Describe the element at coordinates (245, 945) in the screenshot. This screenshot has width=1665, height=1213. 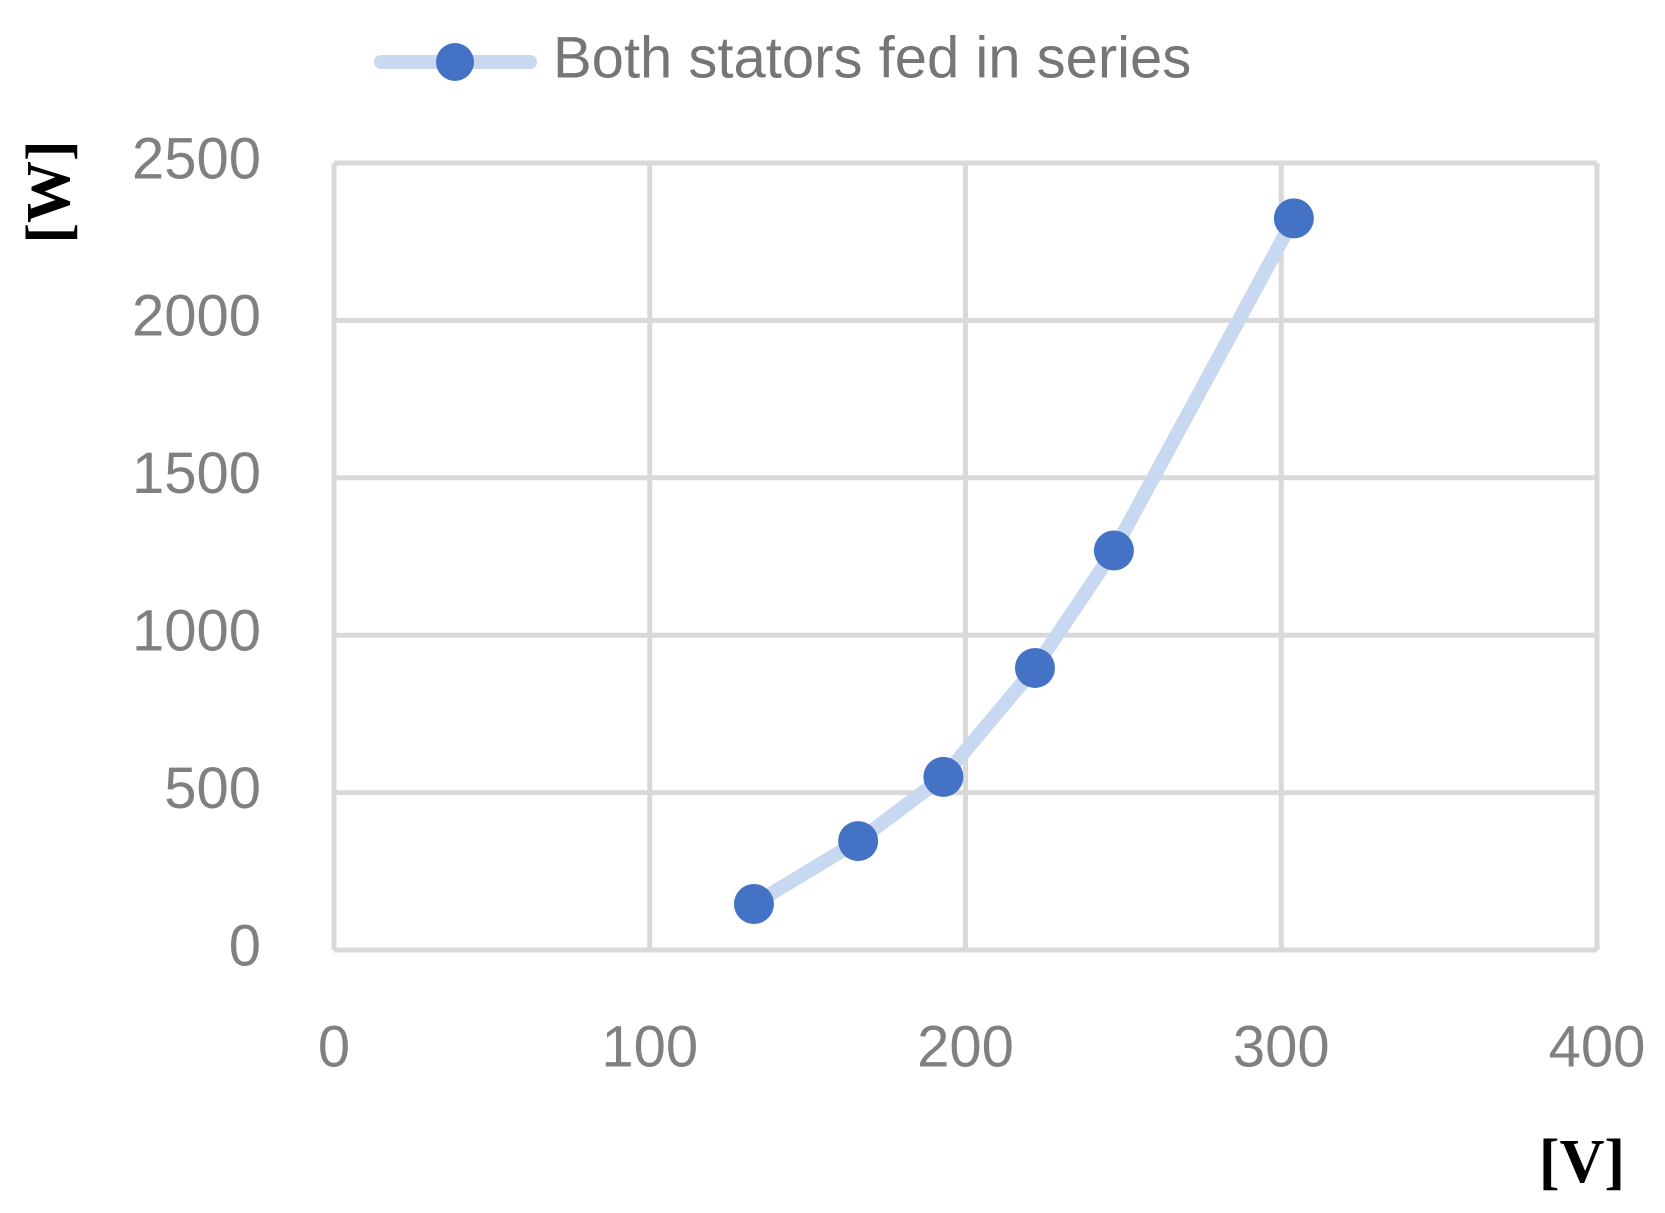
I see `y-tick-label: 0` at that location.